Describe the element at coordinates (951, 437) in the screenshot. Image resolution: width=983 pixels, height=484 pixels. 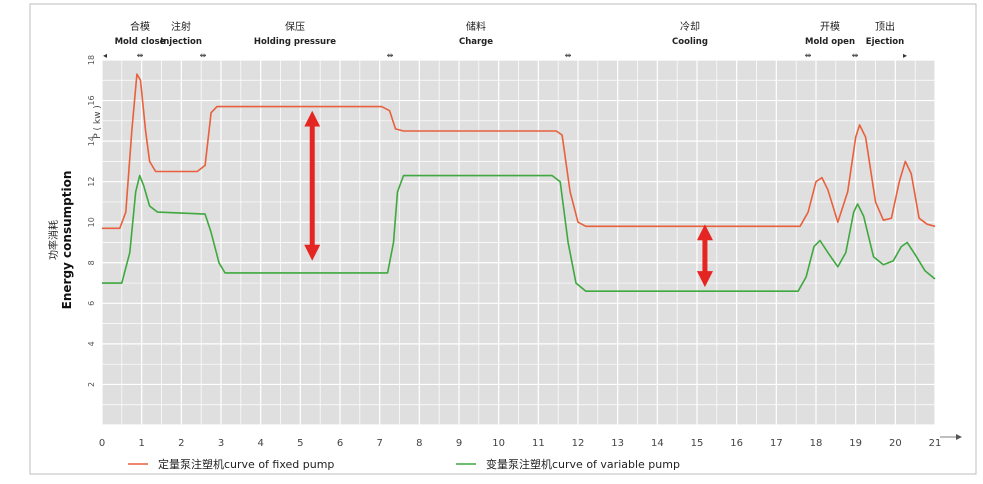
I see `x-axis-arrow` at that location.